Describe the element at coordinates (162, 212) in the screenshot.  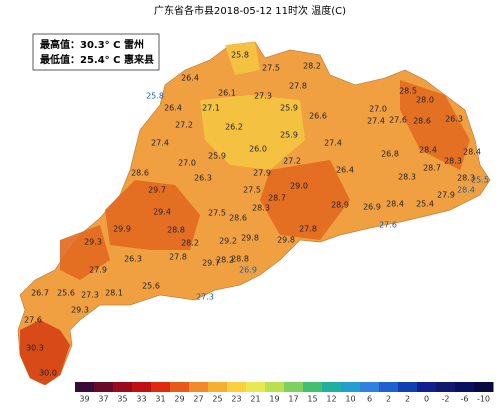
I see `station-value: 29.4` at that location.